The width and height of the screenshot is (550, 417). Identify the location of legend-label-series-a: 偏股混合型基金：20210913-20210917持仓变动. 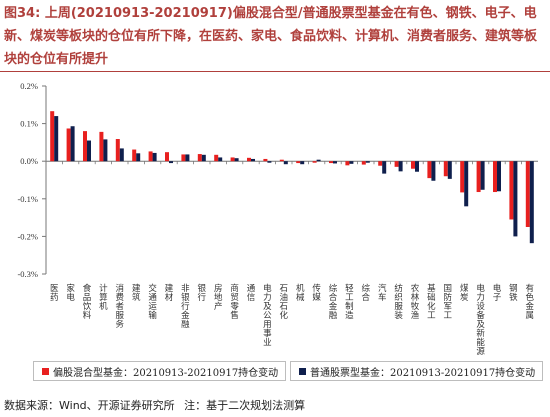
(166, 373).